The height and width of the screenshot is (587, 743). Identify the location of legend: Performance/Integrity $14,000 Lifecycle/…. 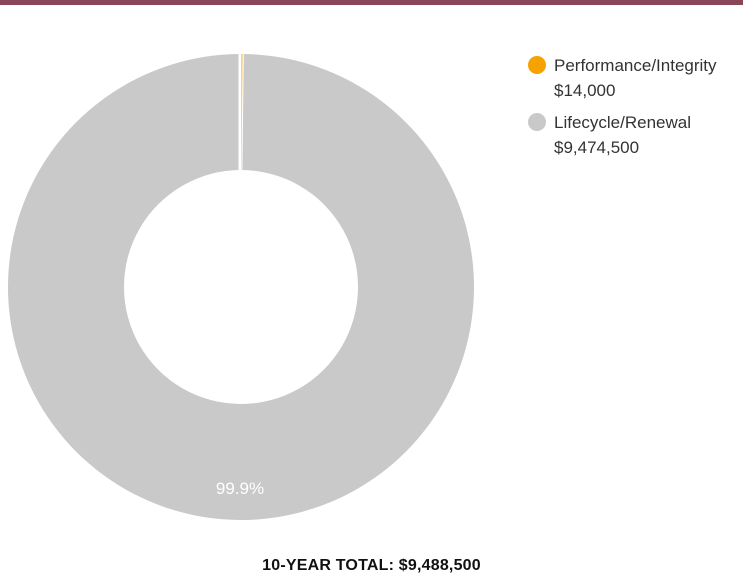
(635, 110).